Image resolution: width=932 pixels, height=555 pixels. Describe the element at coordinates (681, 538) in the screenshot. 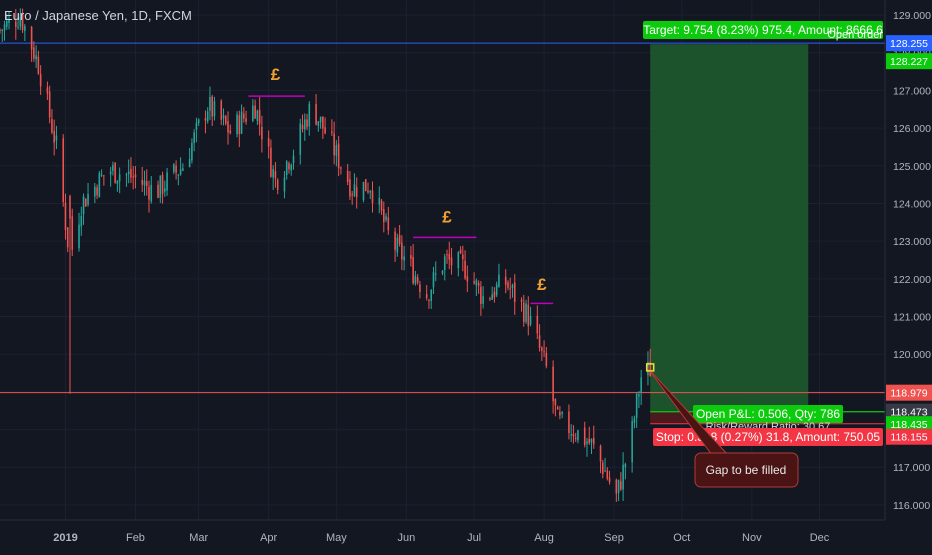

I see `time-tick-label: Oct` at that location.